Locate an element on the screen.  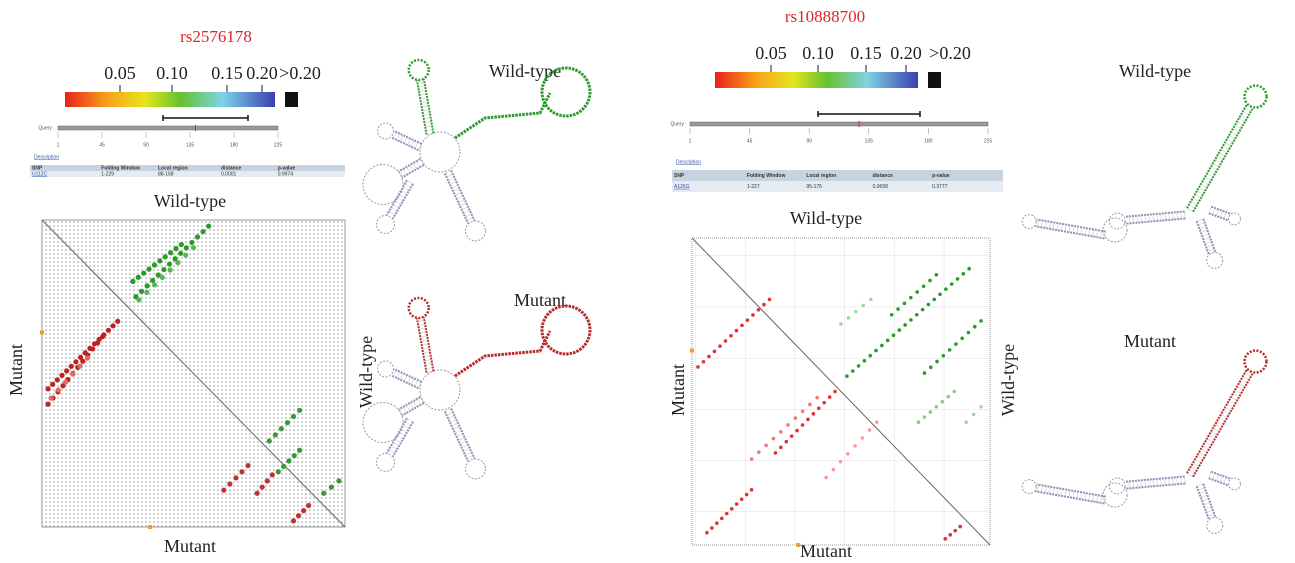
color-scale is located at coordinates (816, 80).